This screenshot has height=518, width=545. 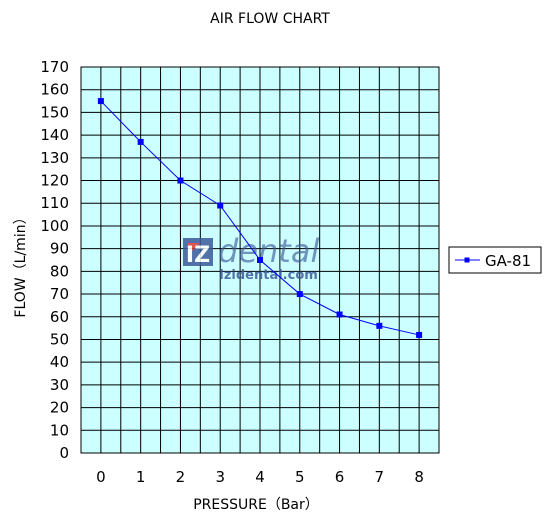 I want to click on x-tick-label: 3, so click(x=220, y=477).